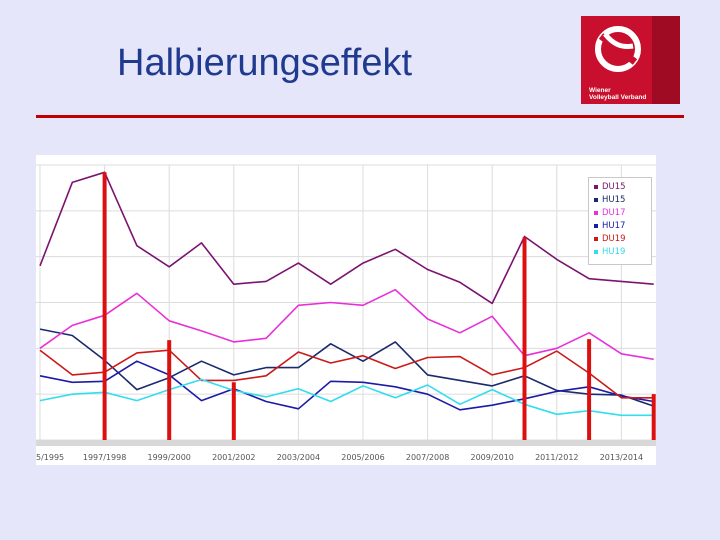  I want to click on logo-band, so click(666, 60).